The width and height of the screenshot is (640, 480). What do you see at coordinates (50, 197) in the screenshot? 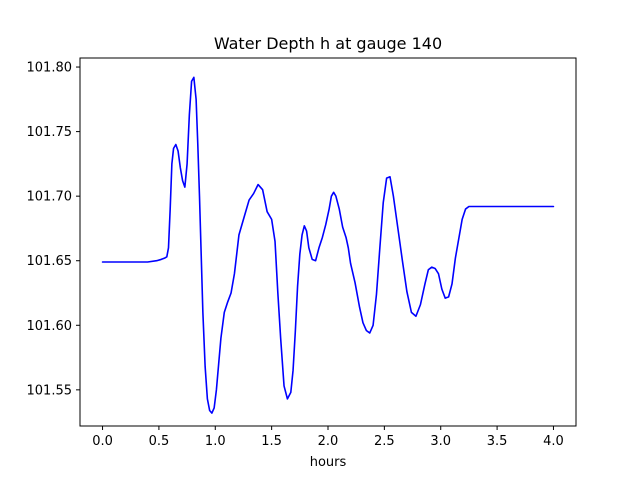
I see `y-tick-label: 101.70` at bounding box center [50, 197].